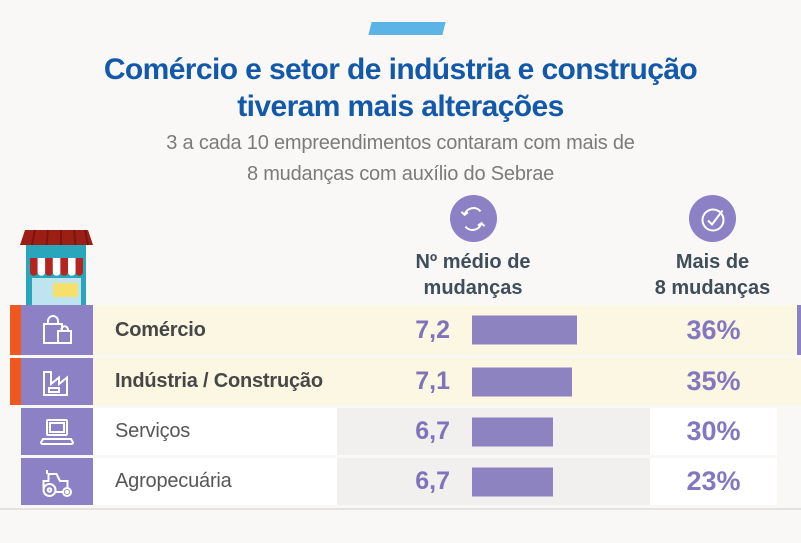  I want to click on sync-icon, so click(473, 218).